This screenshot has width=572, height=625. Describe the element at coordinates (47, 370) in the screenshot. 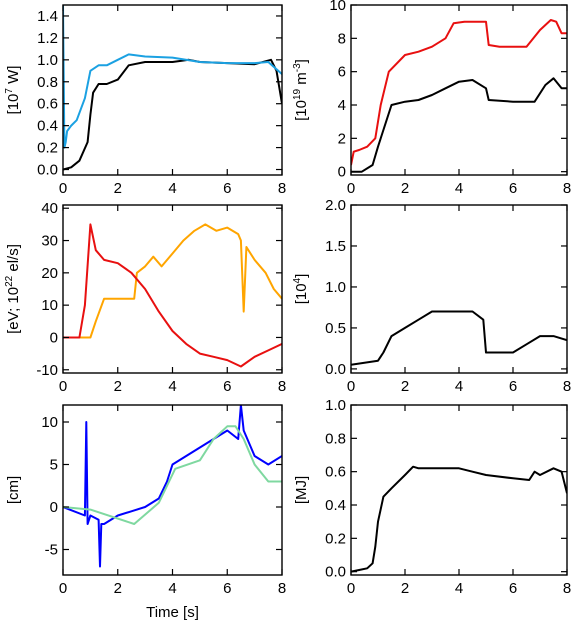

I see `y-tick-label: -10` at that location.